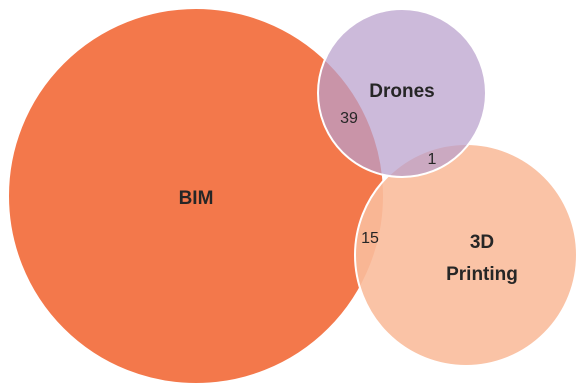 Image resolution: width=577 pixels, height=383 pixels. Describe the element at coordinates (482, 242) in the screenshot. I see `3d-printing-label-line1: 3D` at that location.